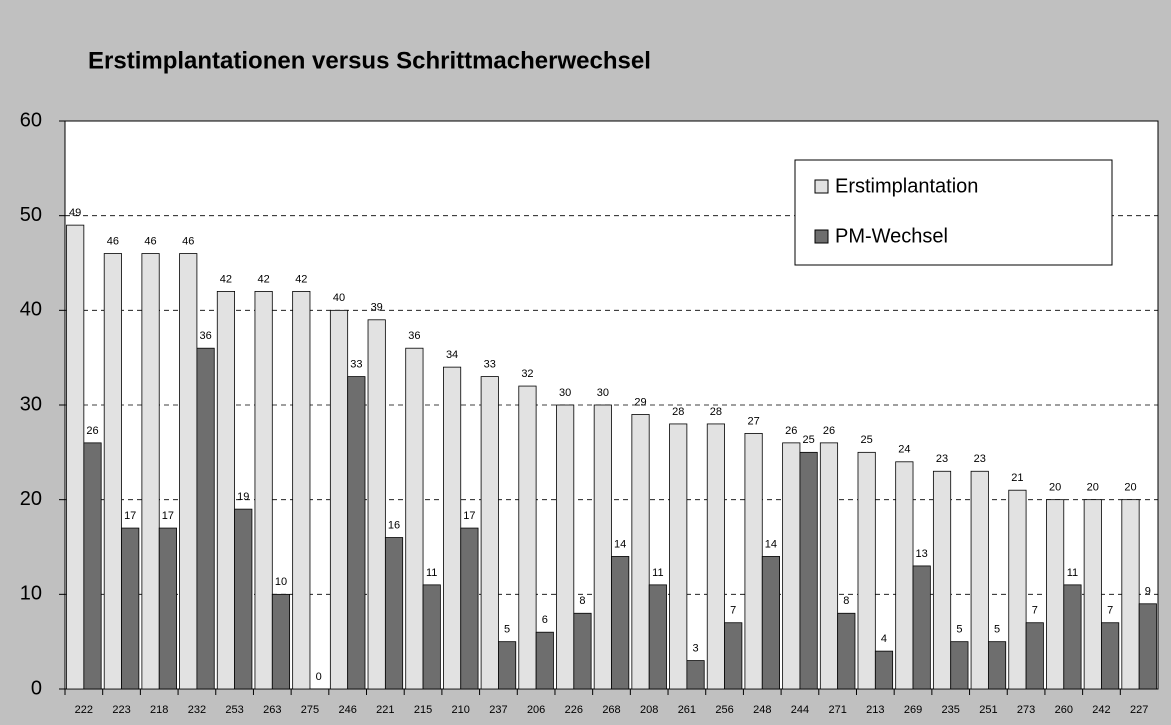 The image size is (1171, 725). Describe the element at coordinates (31, 499) in the screenshot. I see `y-tick-label: 20` at that location.